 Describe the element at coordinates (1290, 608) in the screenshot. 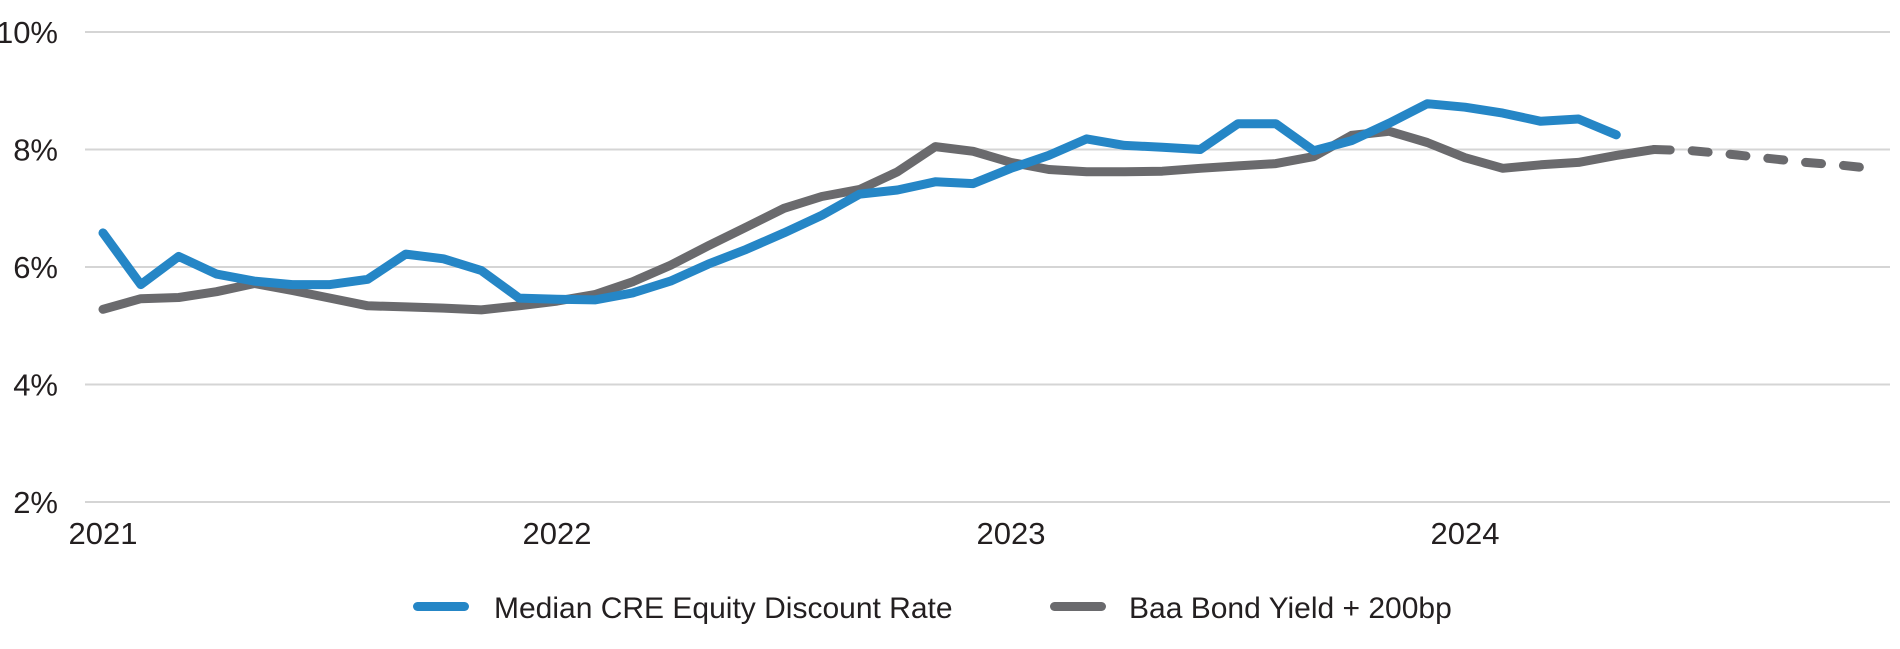

I see `legend-label-baa-bond: Baa Bond Yield + 200bp` at that location.